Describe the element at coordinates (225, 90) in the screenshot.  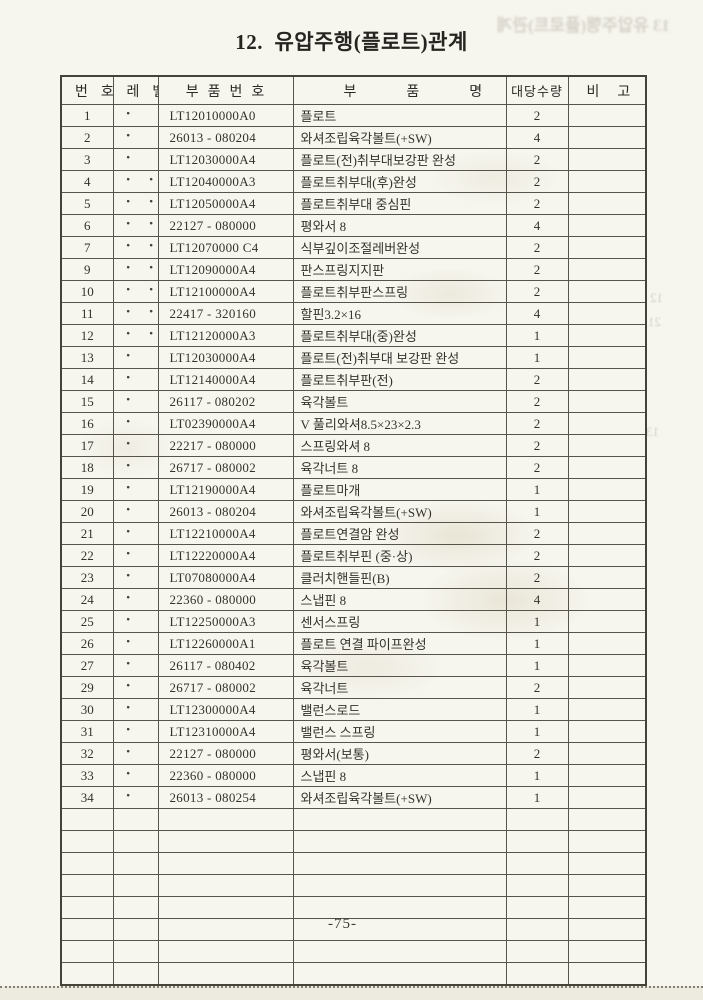
I see `column-header-part_no: 부품번호` at that location.